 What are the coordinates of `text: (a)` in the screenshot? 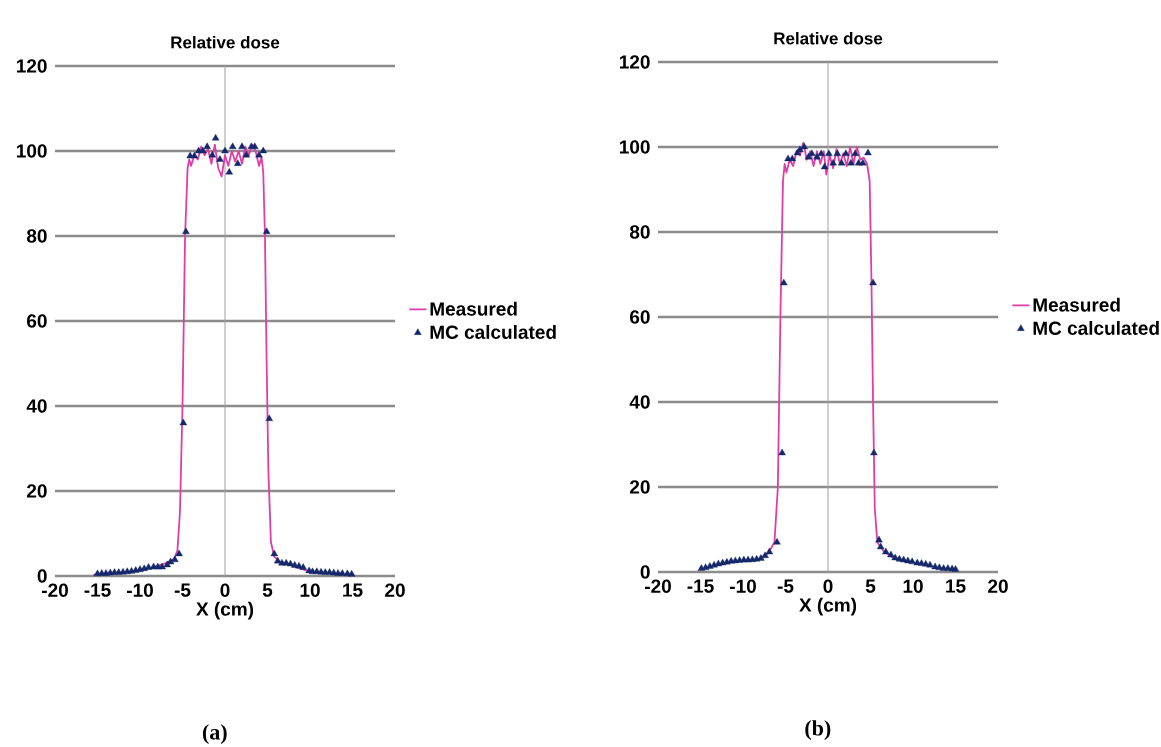 It's located at (214, 734).